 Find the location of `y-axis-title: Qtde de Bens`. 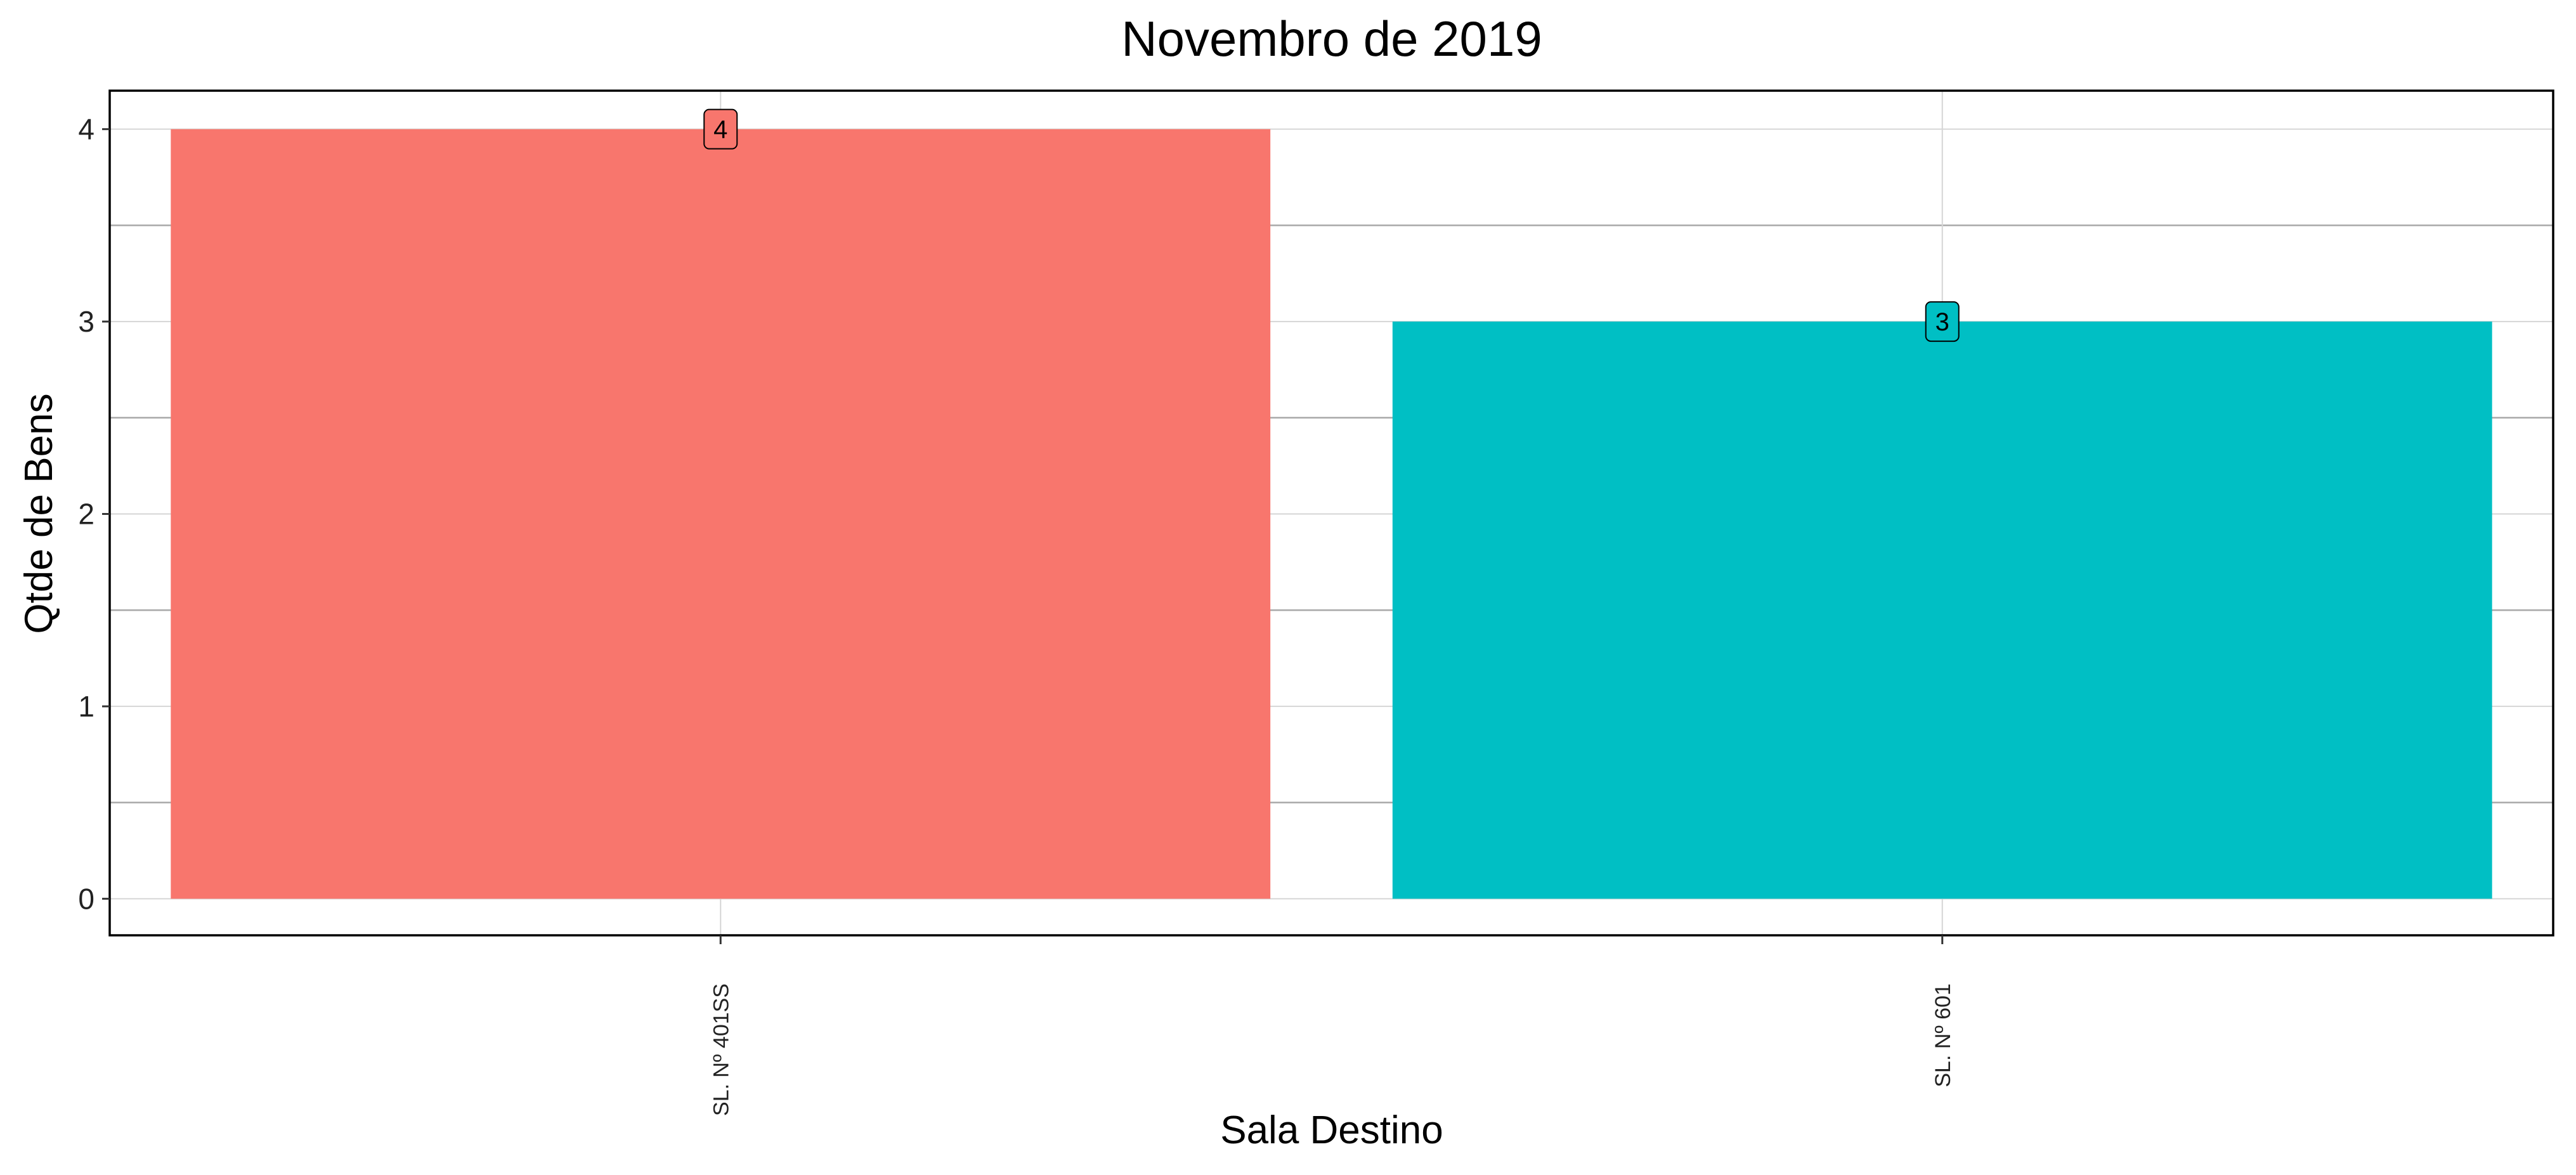

y-axis-title: Qtde de Bens is located at coordinates (39, 513).